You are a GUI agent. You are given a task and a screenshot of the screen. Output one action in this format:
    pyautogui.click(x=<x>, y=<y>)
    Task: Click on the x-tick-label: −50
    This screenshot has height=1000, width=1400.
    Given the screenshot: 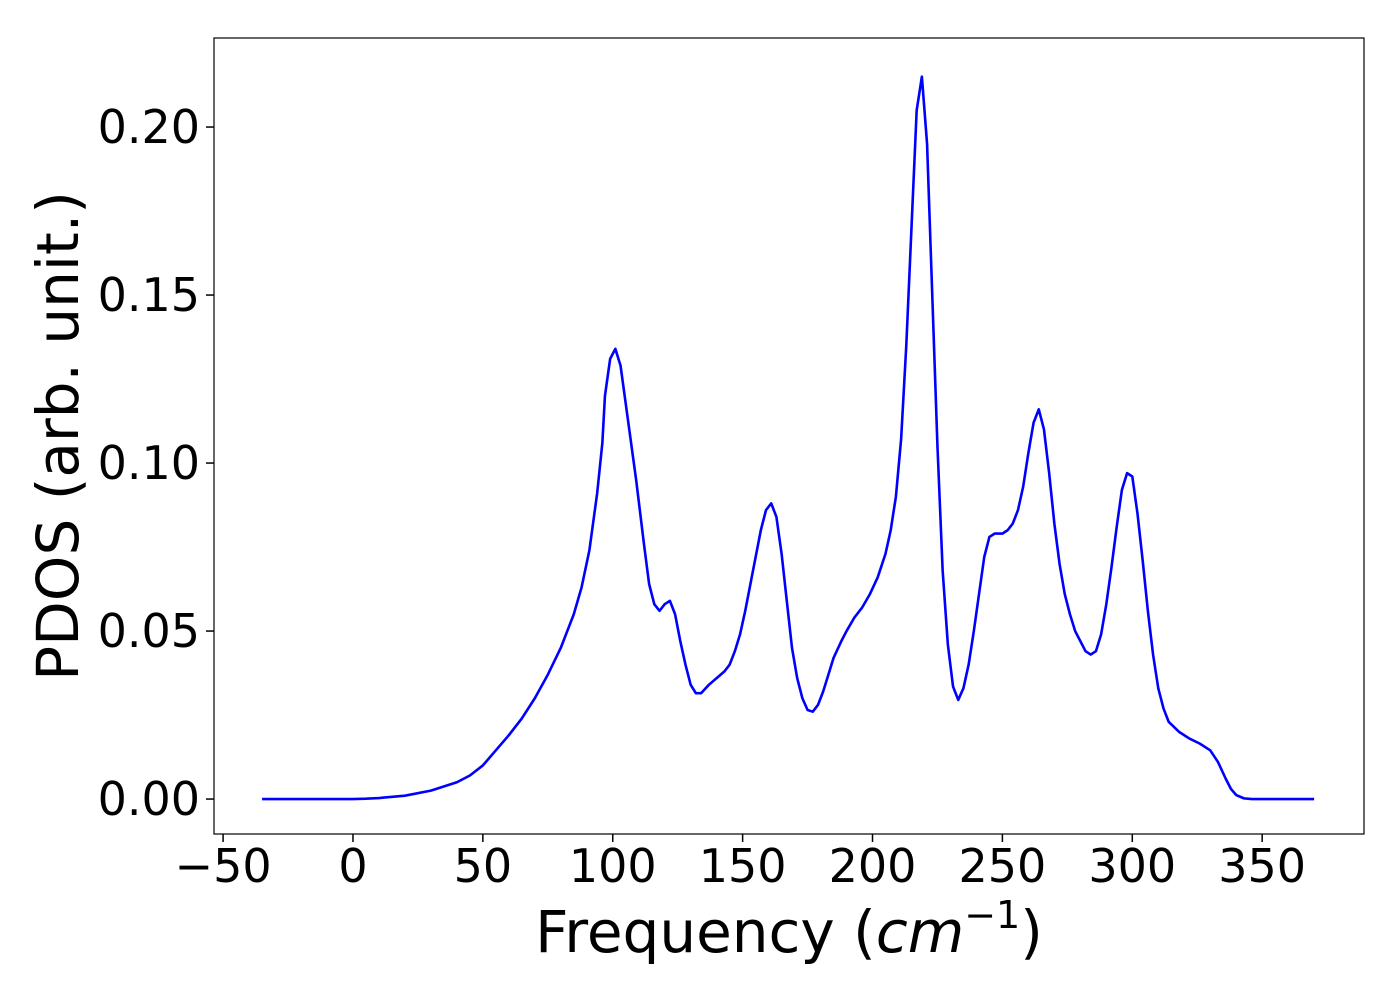 What is the action you would take?
    pyautogui.click(x=223, y=866)
    